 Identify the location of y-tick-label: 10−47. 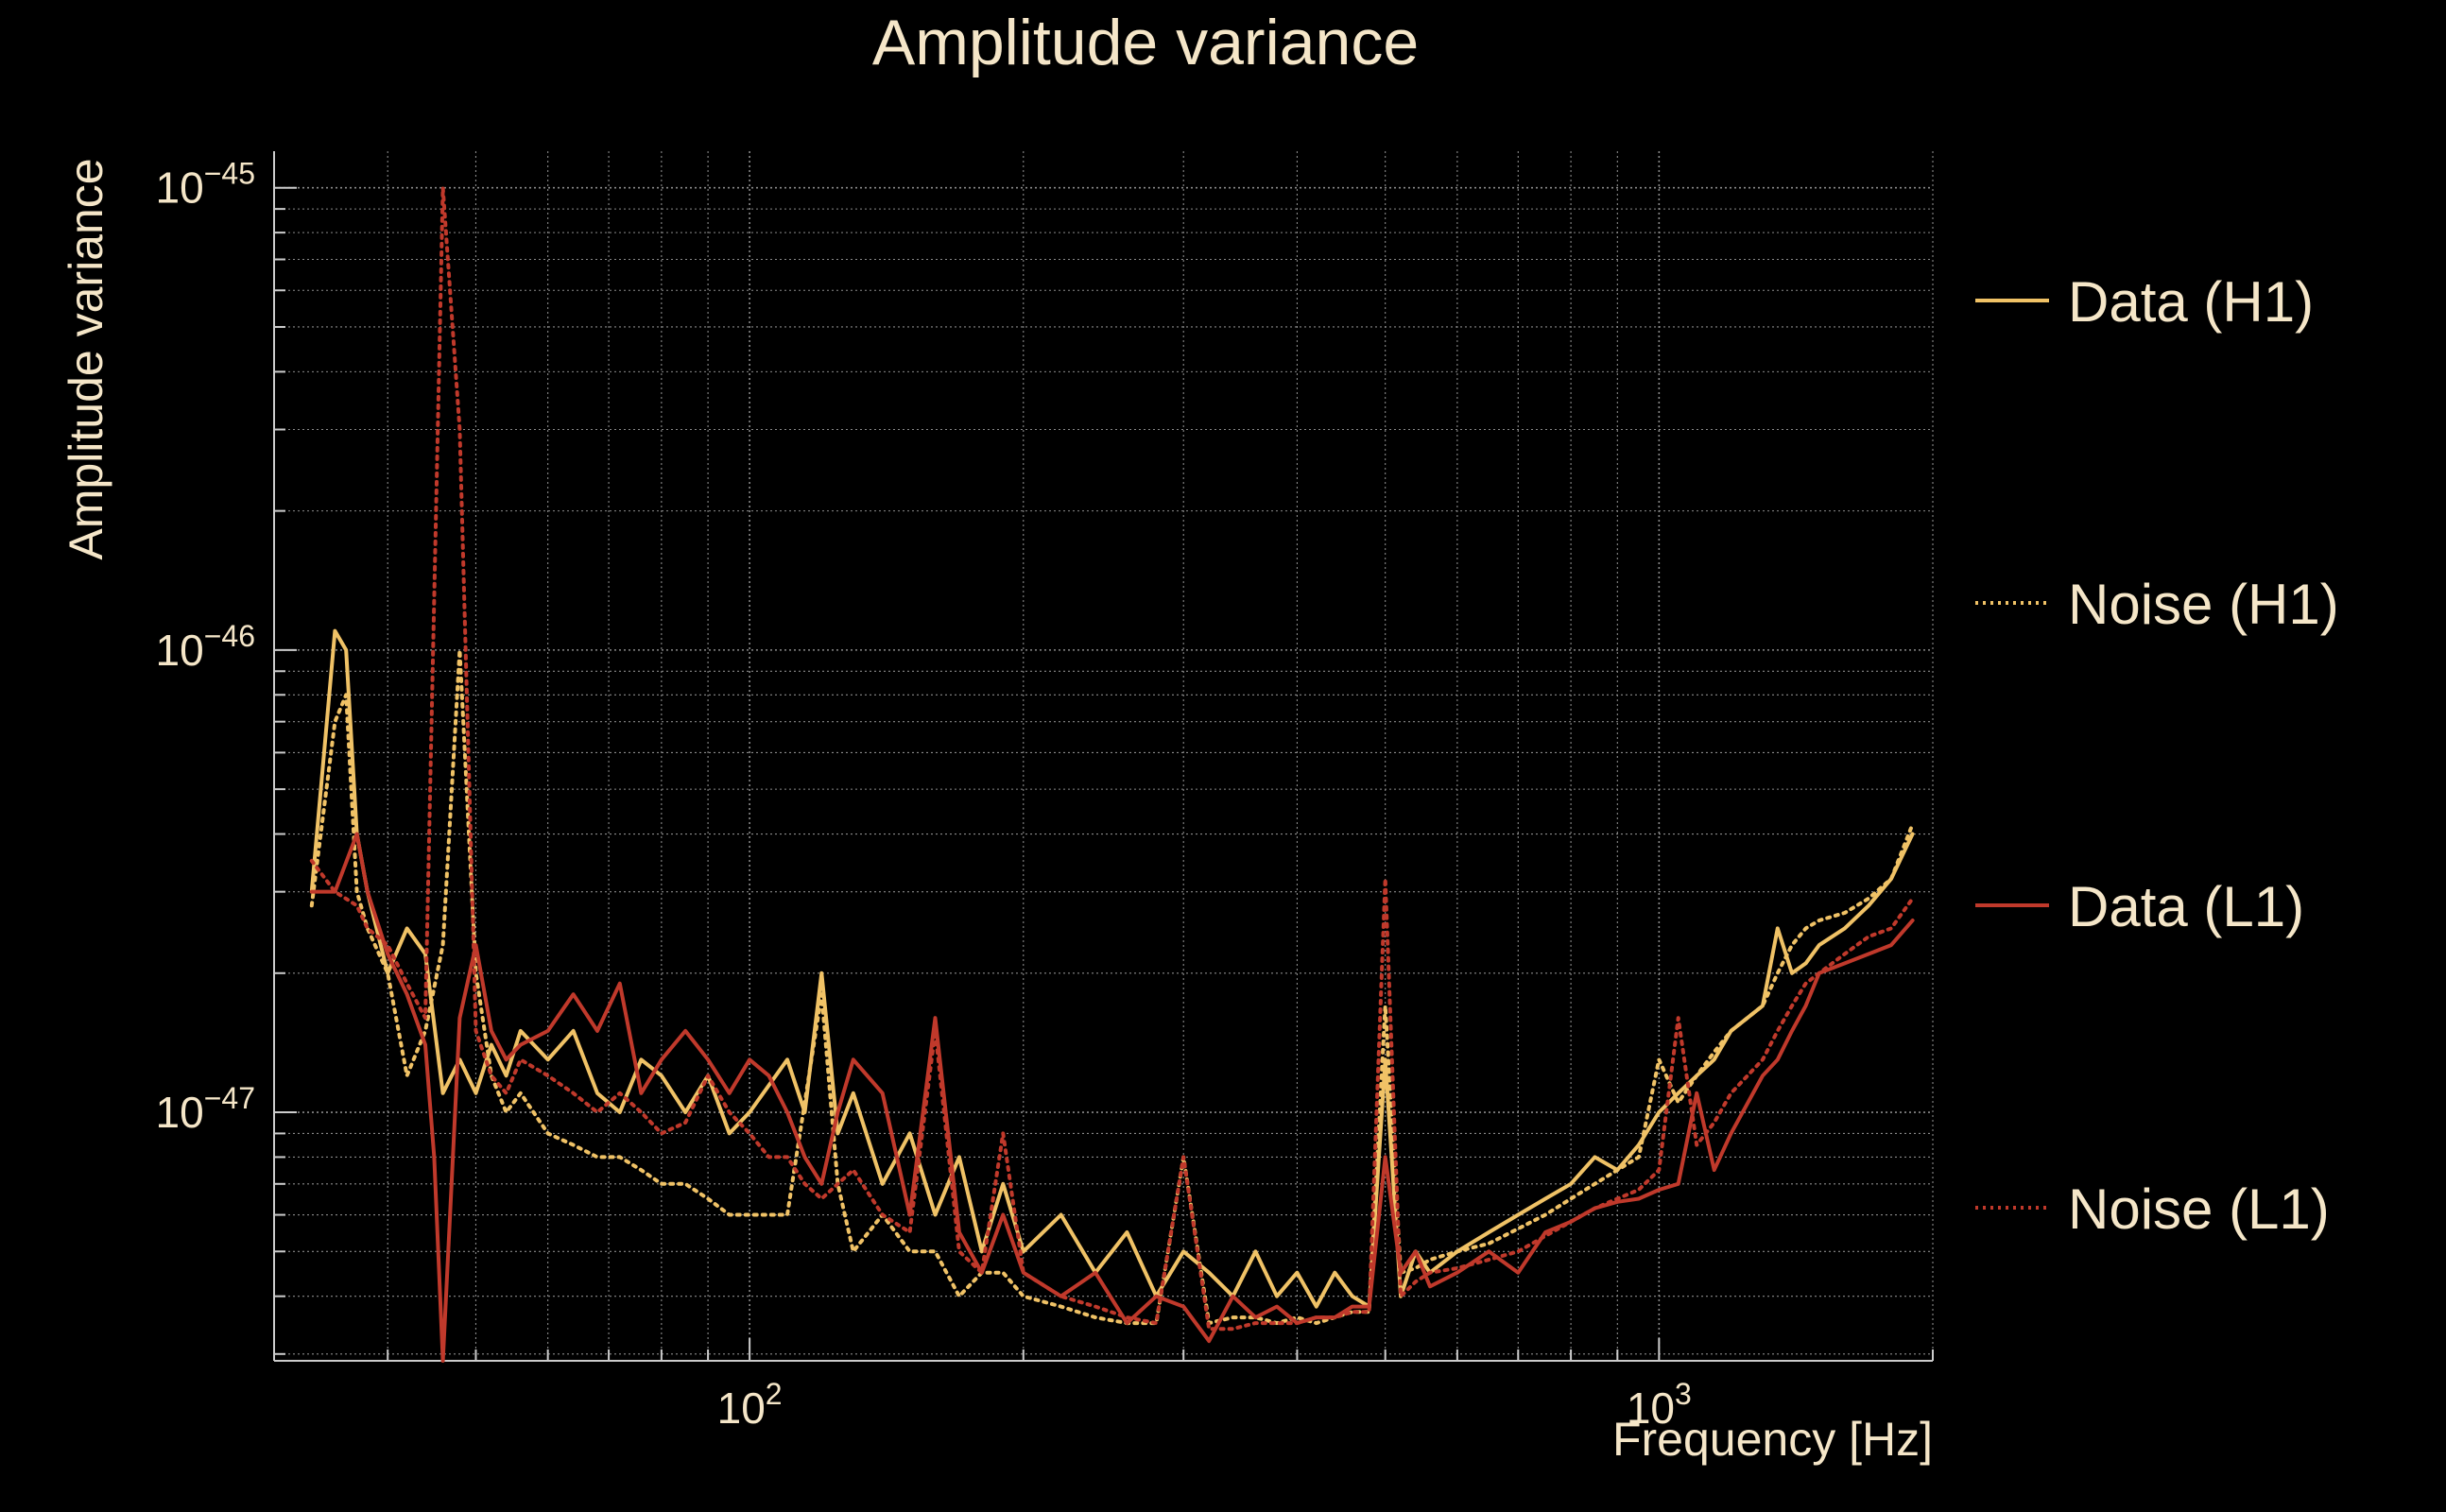
(205, 1109).